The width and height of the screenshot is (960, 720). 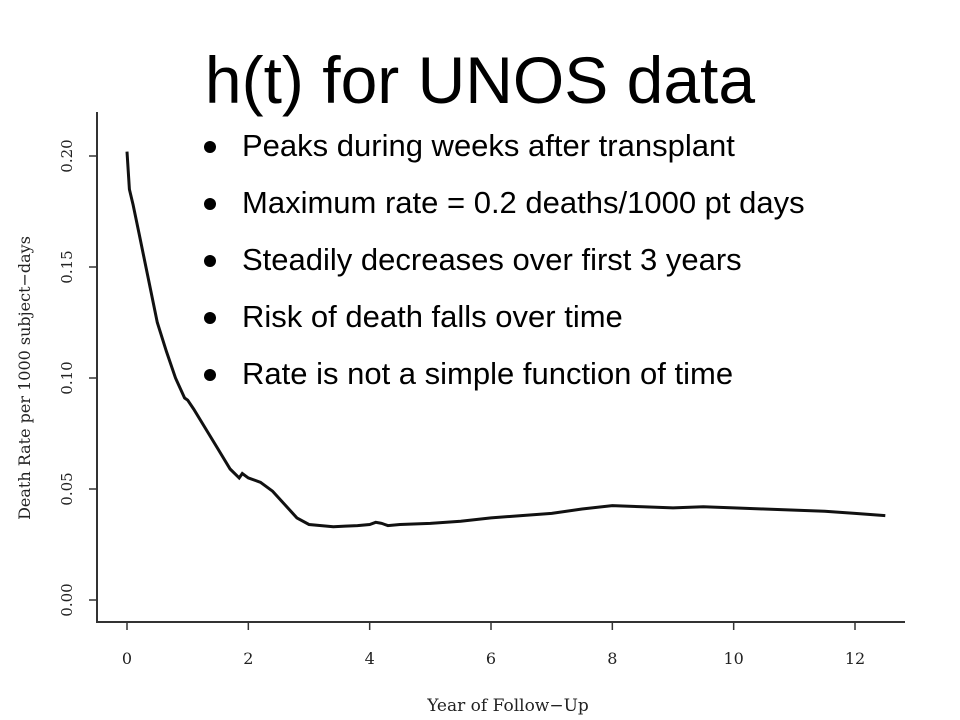 I want to click on x-tick-label: 8, so click(x=612, y=658).